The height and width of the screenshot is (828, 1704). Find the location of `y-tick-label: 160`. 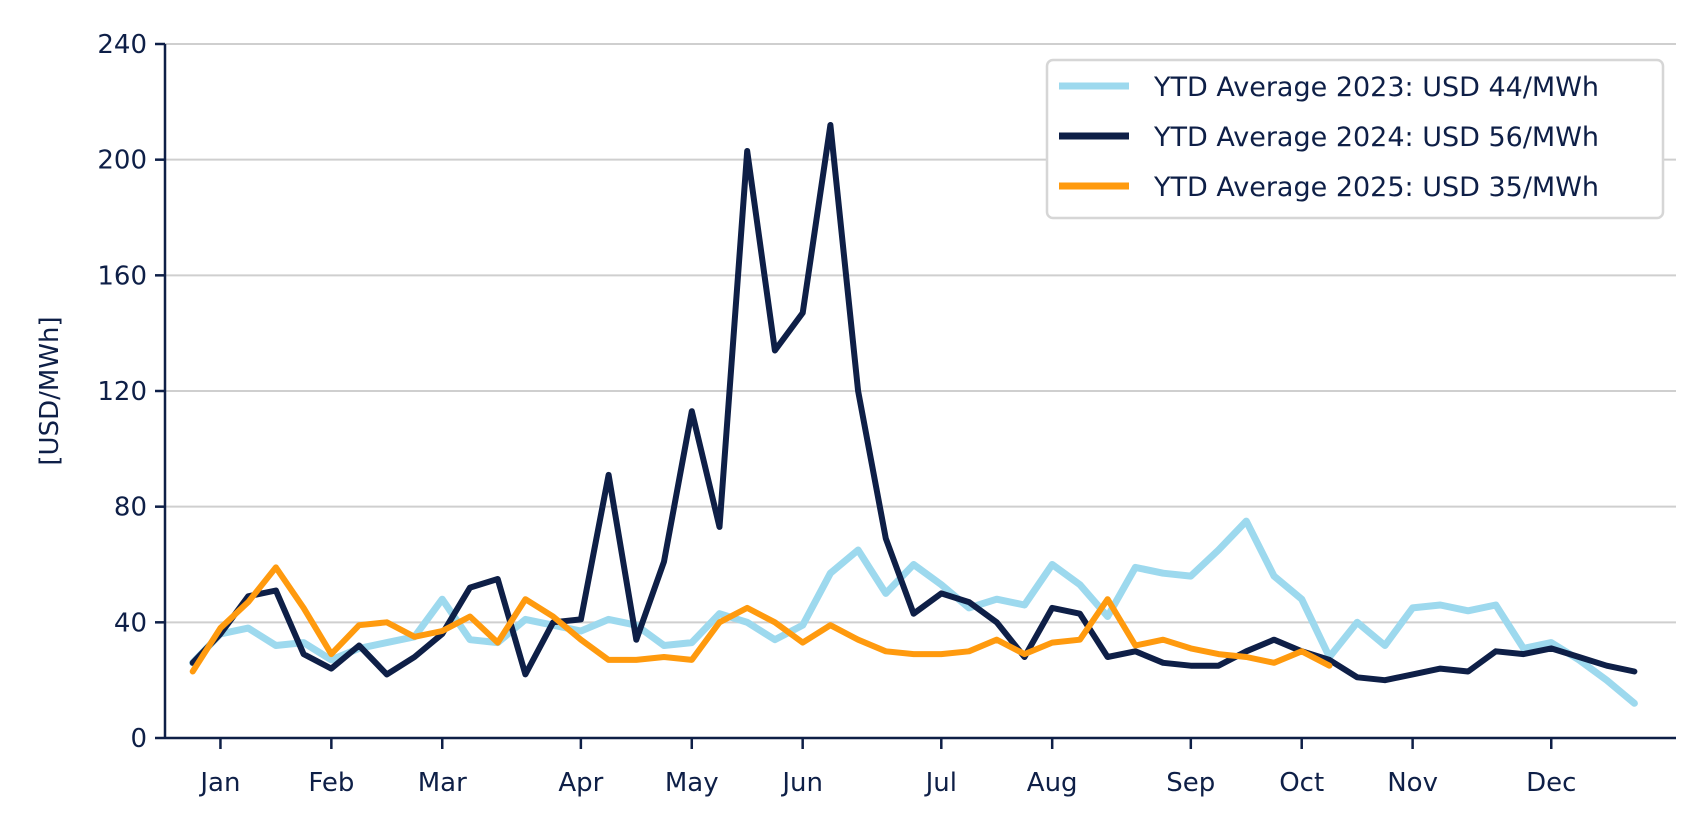

y-tick-label: 160 is located at coordinates (122, 276).